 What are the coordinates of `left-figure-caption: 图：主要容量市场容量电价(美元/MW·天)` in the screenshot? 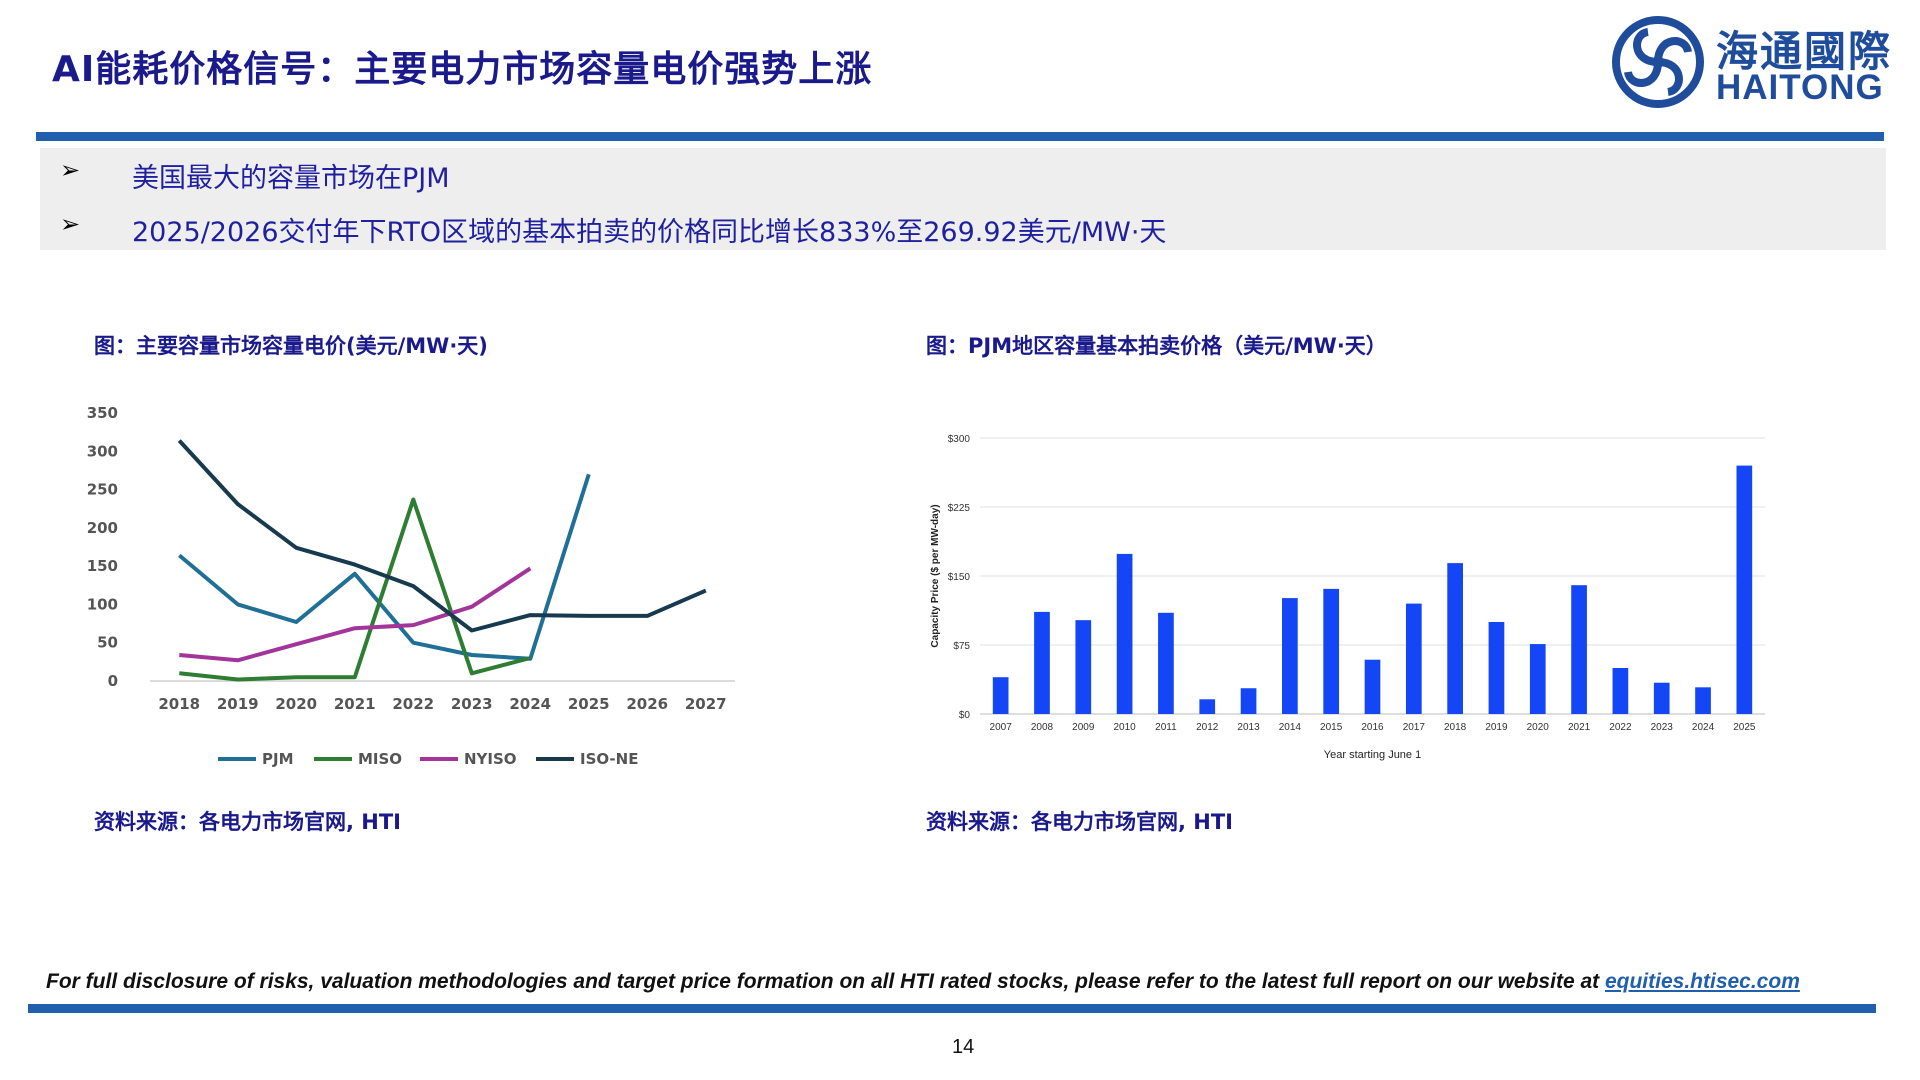 It's located at (291, 346).